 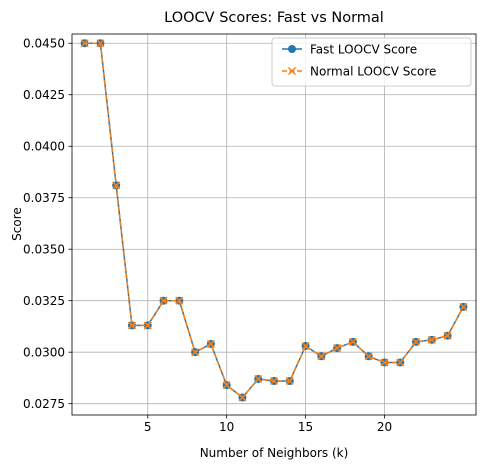 What do you see at coordinates (148, 427) in the screenshot?
I see `x-tick-label: 5` at bounding box center [148, 427].